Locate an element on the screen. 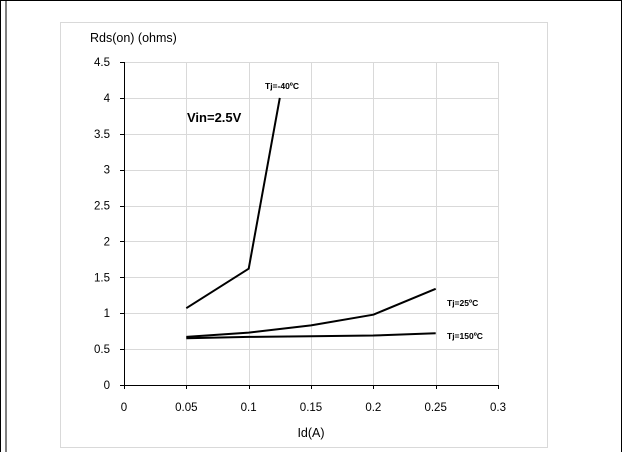  x-tick-label: 0.3 is located at coordinates (498, 408).